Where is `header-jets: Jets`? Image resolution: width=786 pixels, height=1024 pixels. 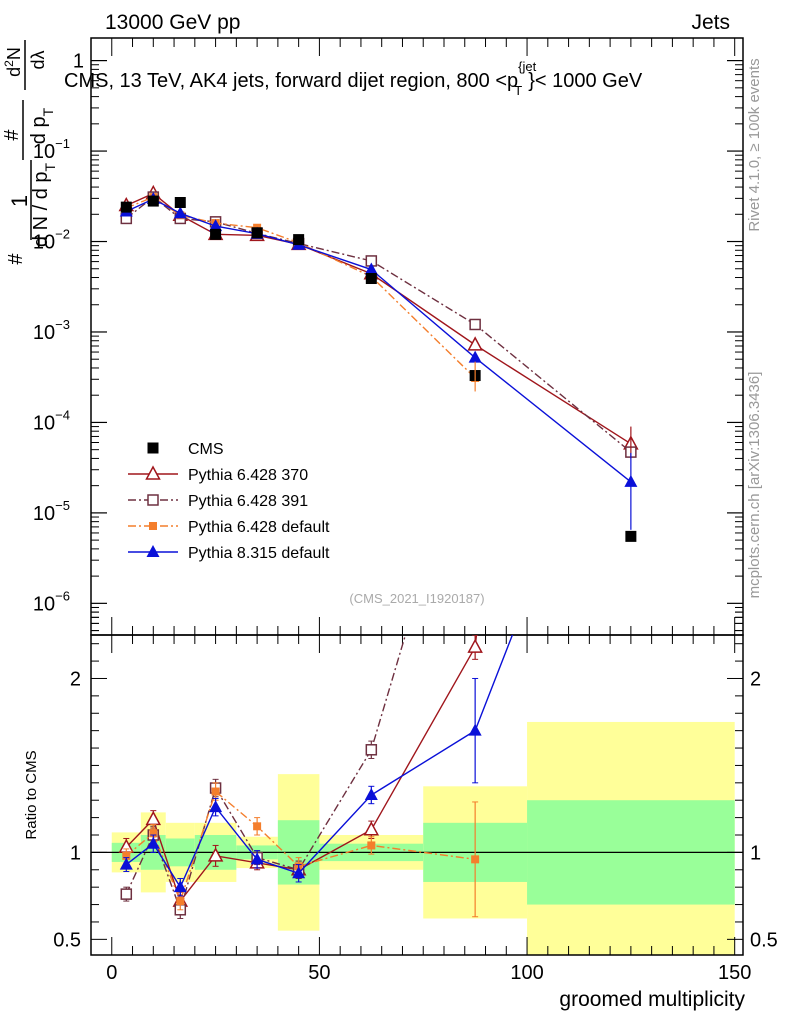 header-jets: Jets is located at coordinates (710, 22).